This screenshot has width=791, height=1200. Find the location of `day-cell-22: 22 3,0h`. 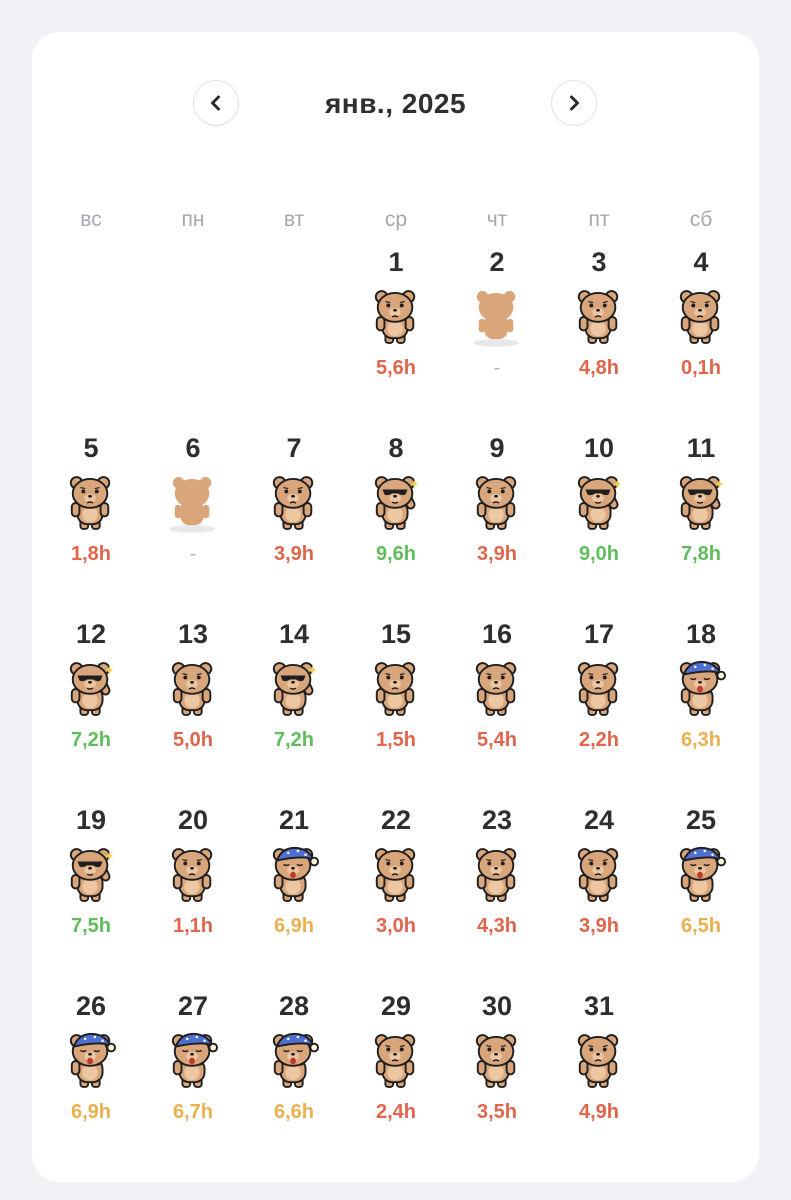

day-cell-22: 22 3,0h is located at coordinates (396, 895).